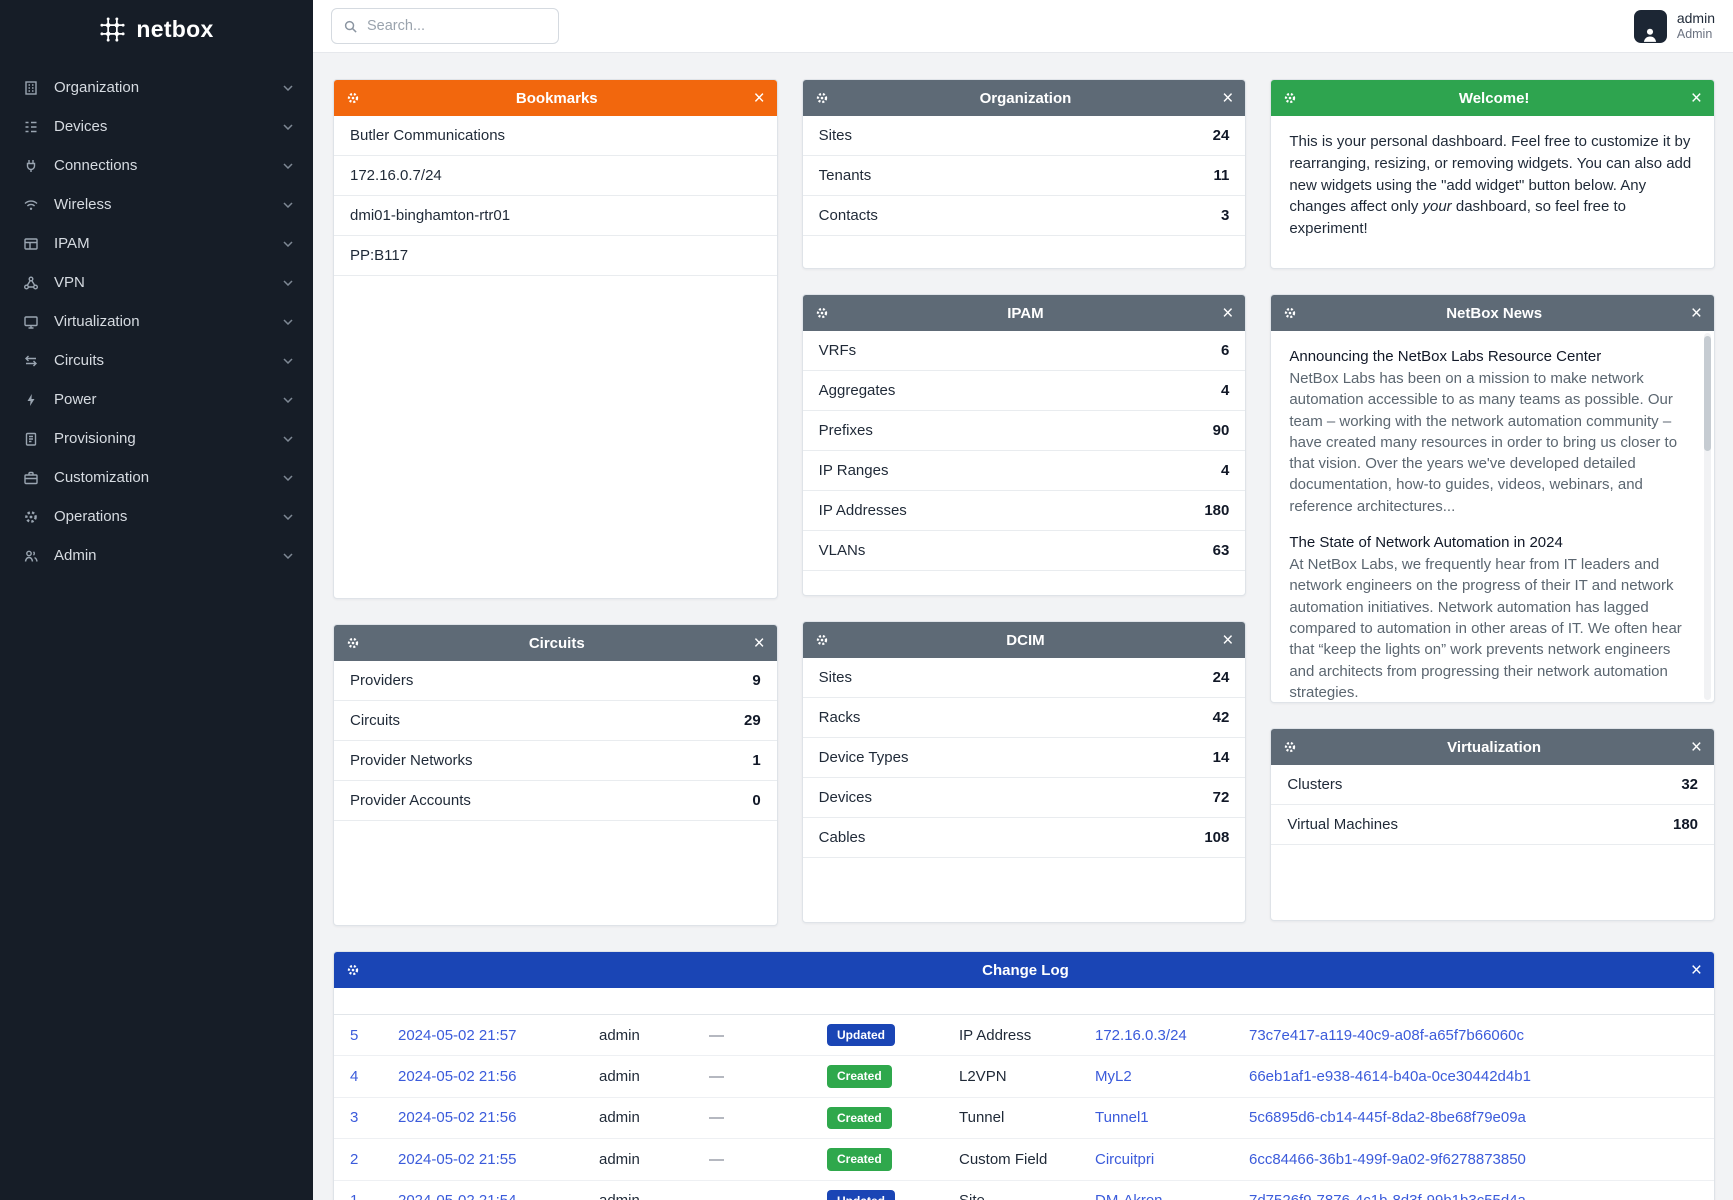 The width and height of the screenshot is (1733, 1200). Describe the element at coordinates (156, 321) in the screenshot. I see `sidebar-item-virtualization: Virtualization` at that location.